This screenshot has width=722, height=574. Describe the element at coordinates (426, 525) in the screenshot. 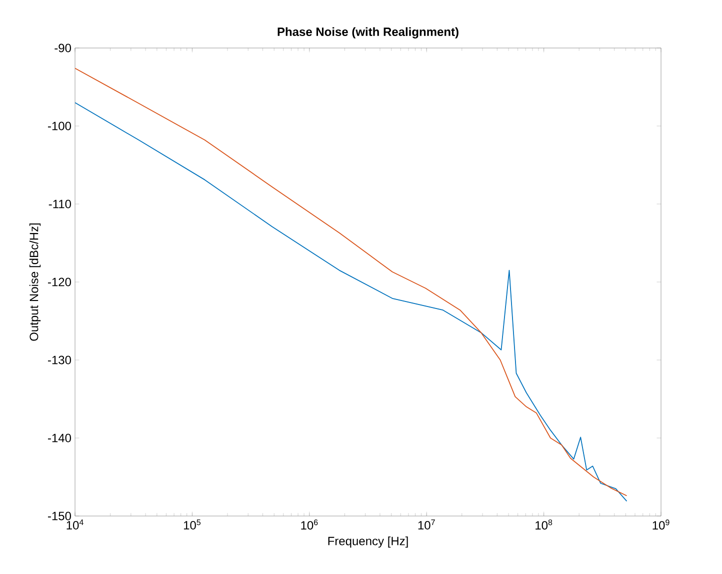

I see `x-tick-label: 10$^{7}$` at that location.